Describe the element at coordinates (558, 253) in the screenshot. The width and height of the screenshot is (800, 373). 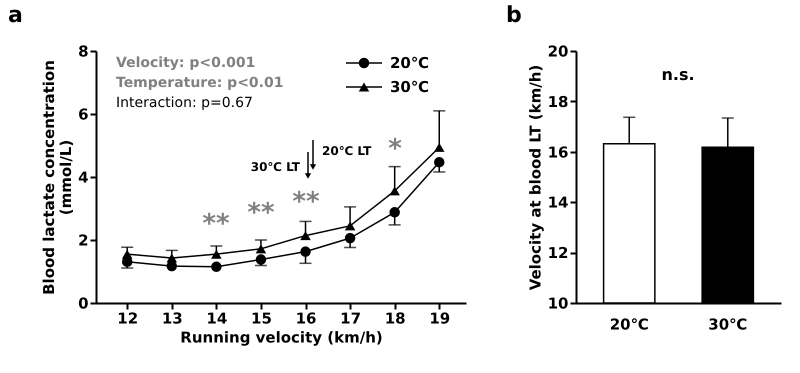
I see `y-tick-label: 12` at that location.